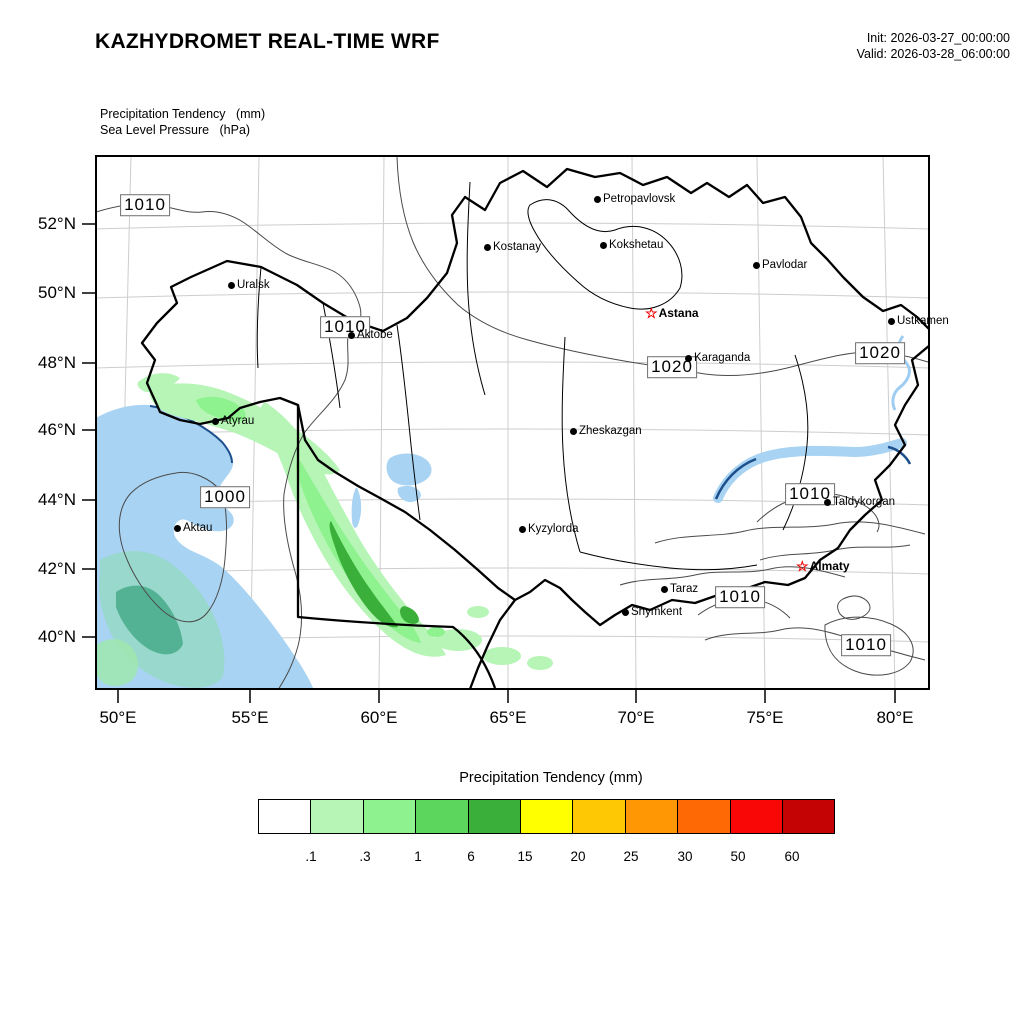  I want to click on city-marker-ustkamen: Ustkamen, so click(918, 321).